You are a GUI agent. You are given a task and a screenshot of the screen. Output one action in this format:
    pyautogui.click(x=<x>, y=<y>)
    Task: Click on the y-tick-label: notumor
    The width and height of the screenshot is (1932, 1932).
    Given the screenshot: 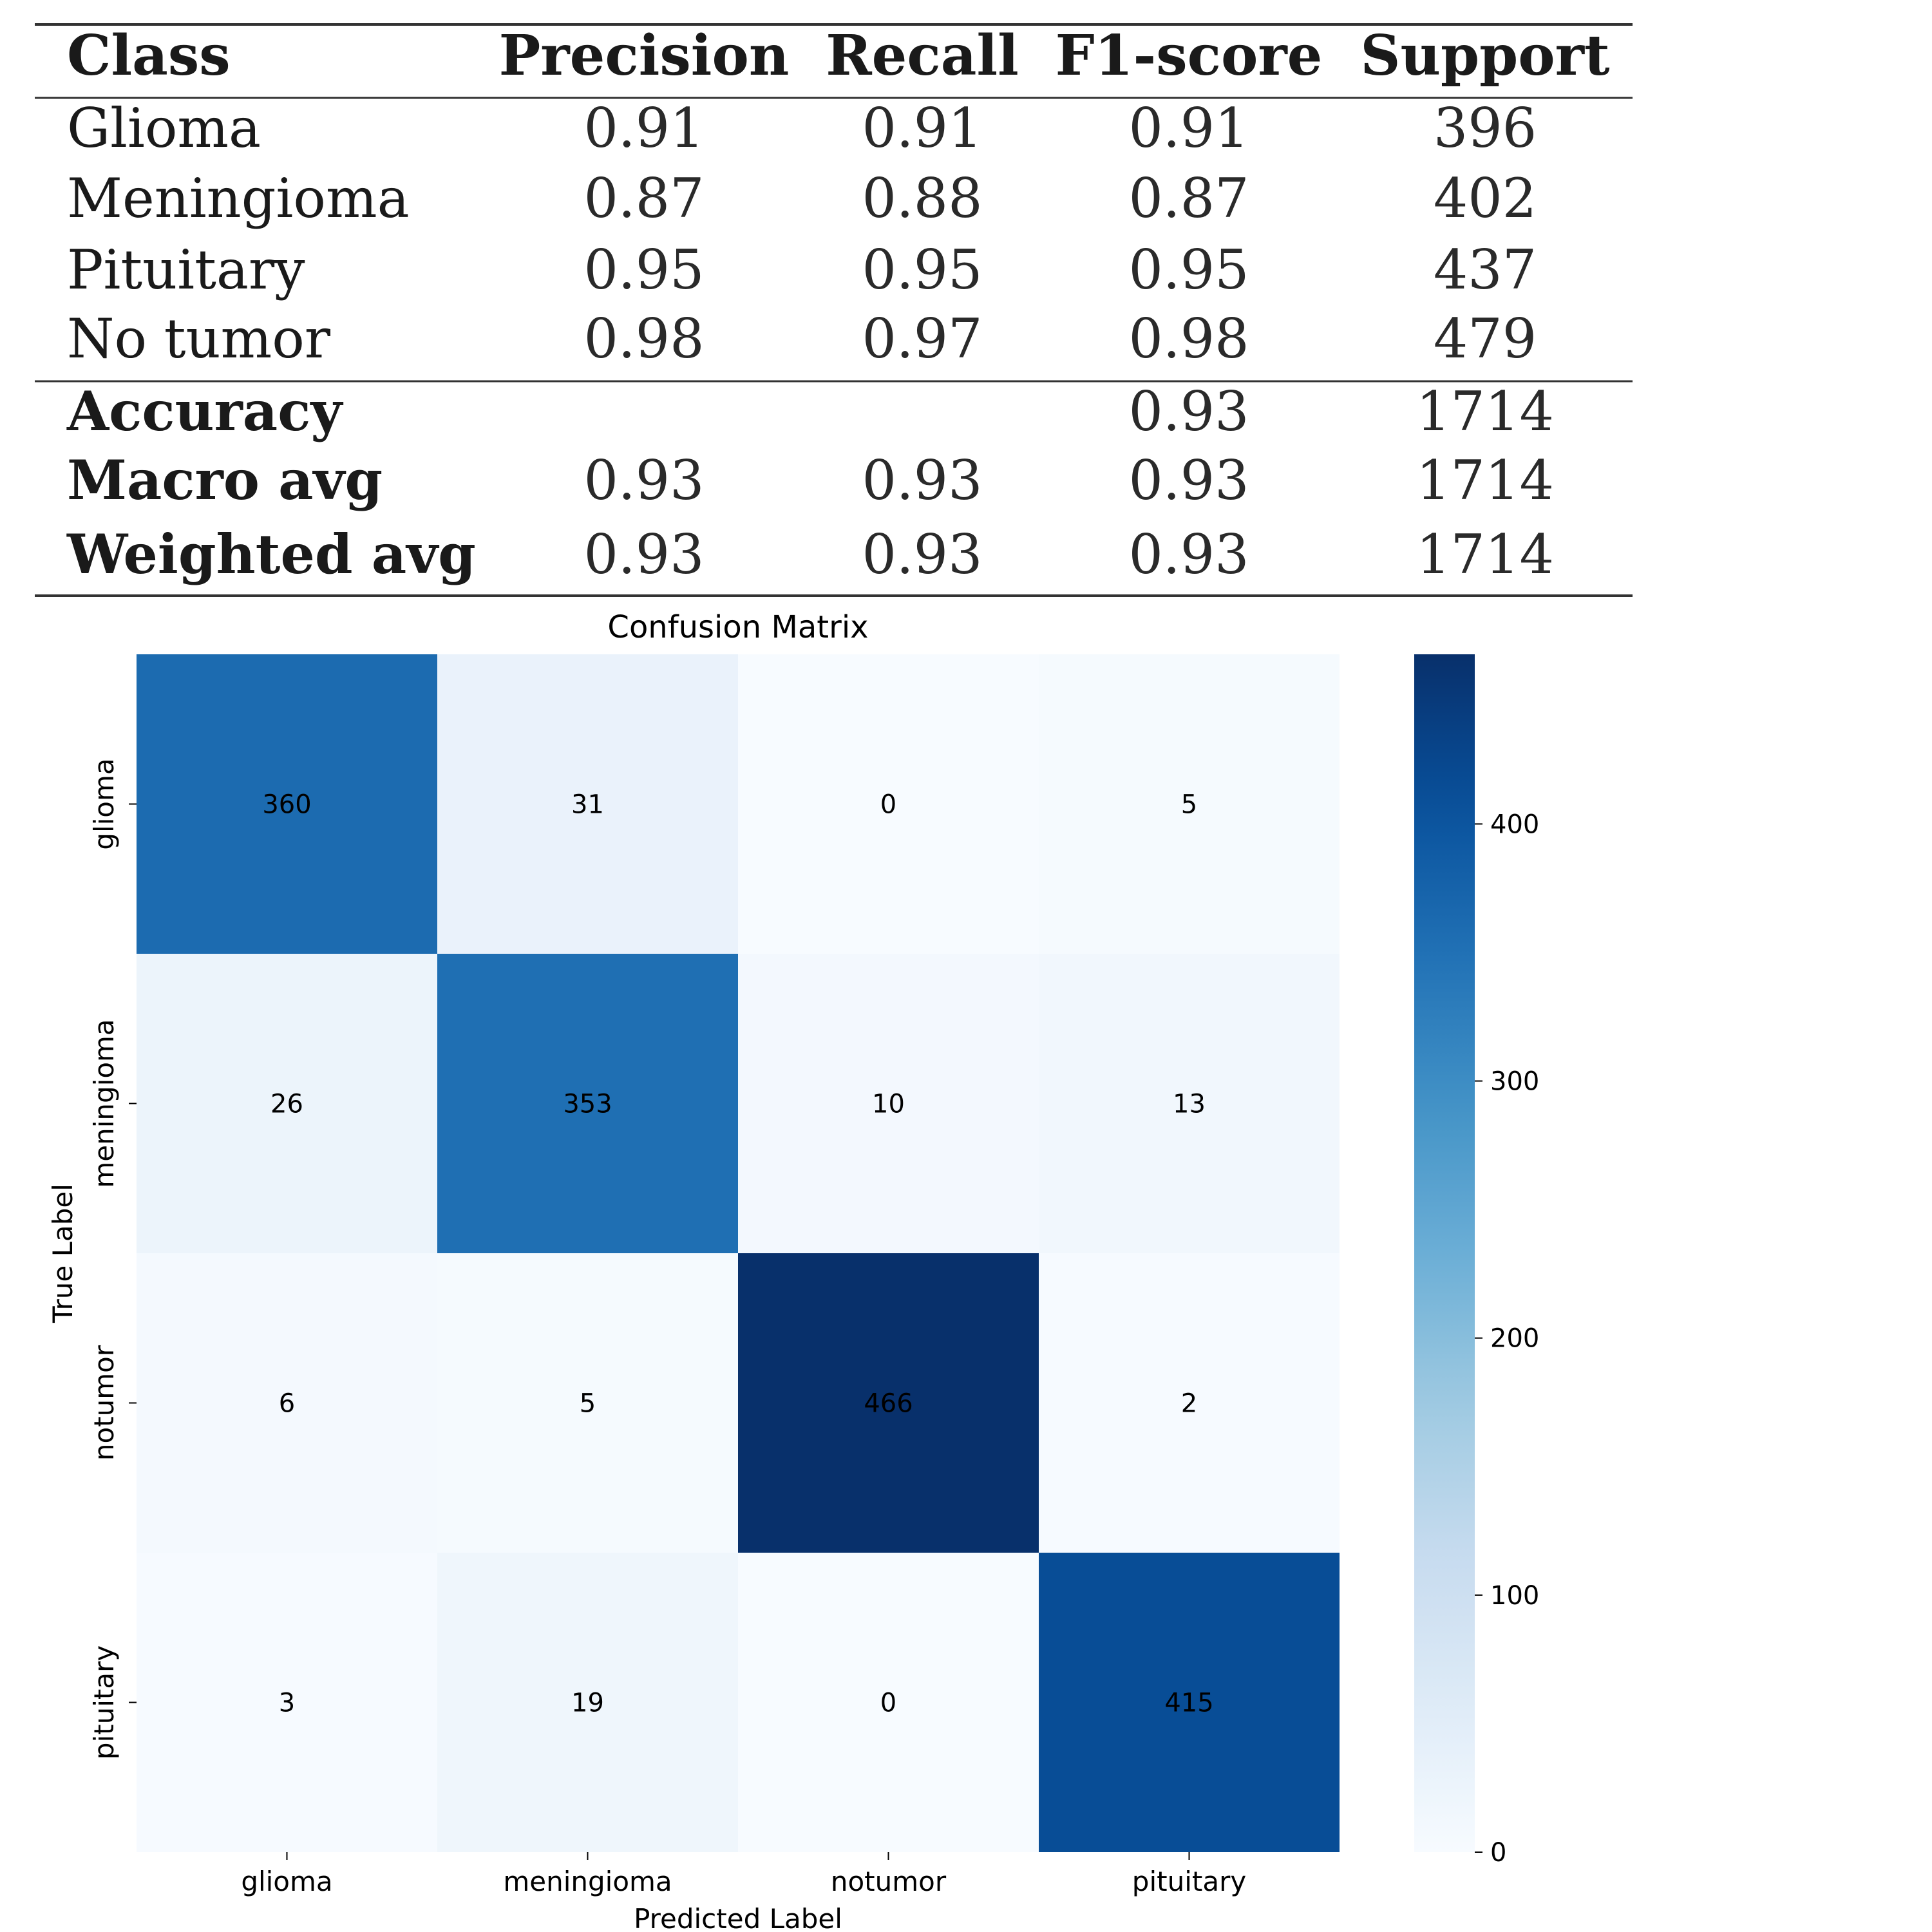 What is the action you would take?
    pyautogui.click(x=104, y=1403)
    